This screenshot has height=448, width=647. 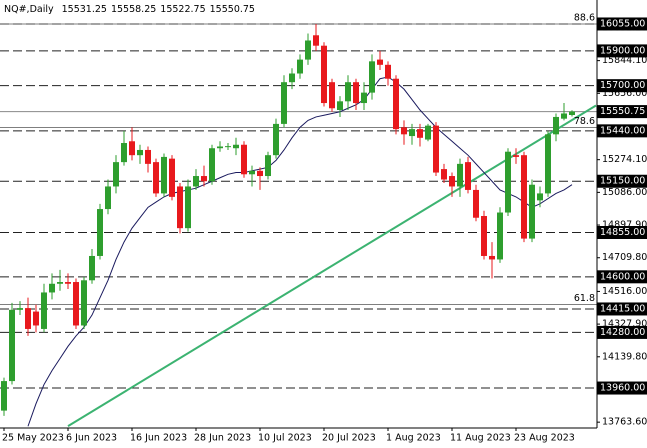 I want to click on level-label: 15700.00, so click(x=622, y=85).